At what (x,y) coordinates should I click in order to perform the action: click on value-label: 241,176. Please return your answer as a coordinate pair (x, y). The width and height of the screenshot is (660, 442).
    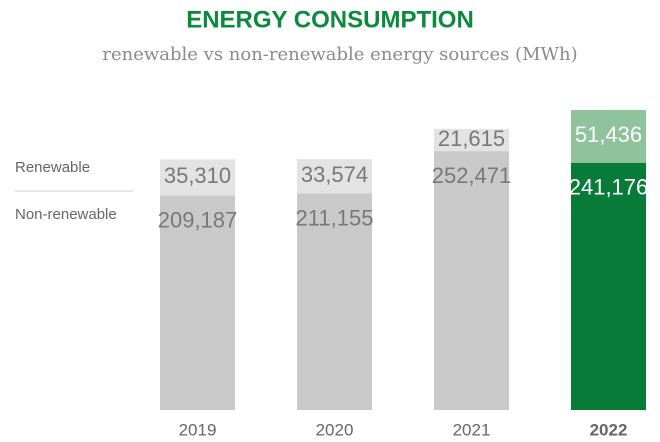
    Looking at the image, I should click on (609, 187).